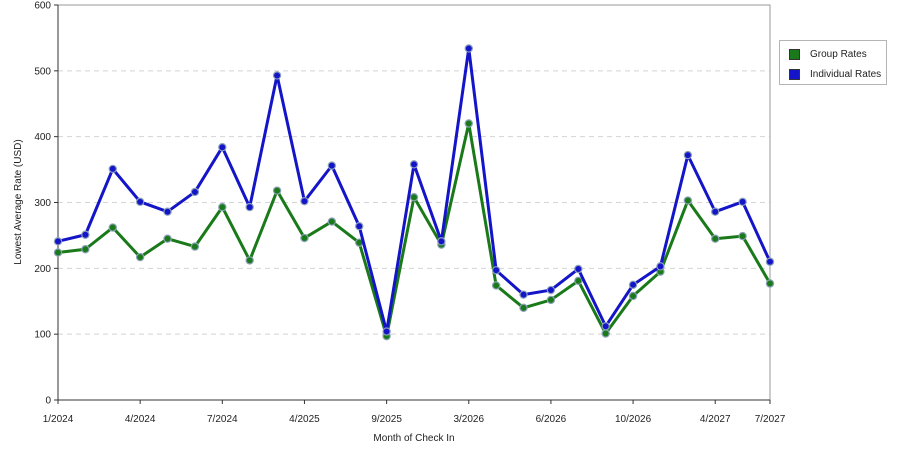  What do you see at coordinates (386, 419) in the screenshot?
I see `x-tick-label: 9/2025` at bounding box center [386, 419].